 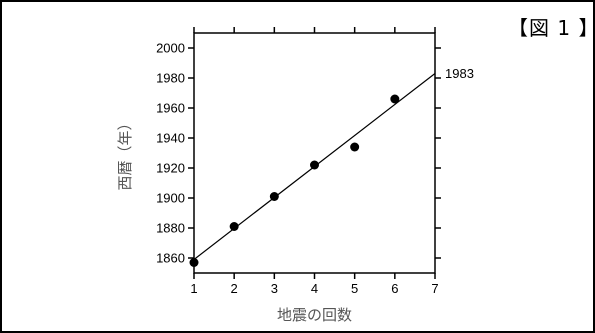 What do you see at coordinates (170, 138) in the screenshot?
I see `y-tick-label: 1940` at bounding box center [170, 138].